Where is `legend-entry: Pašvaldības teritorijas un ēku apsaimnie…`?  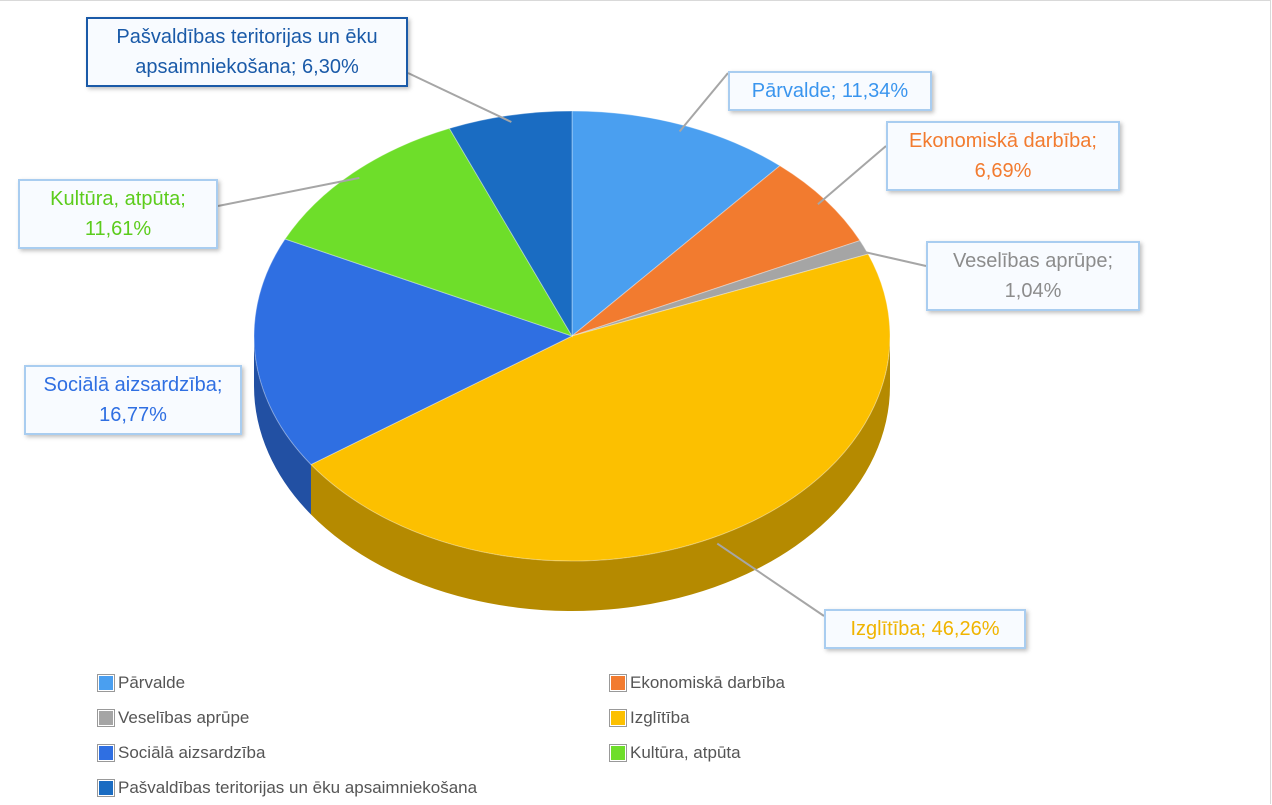 legend-entry: Pašvaldības teritorijas un ēku apsaimnie… is located at coordinates (287, 788).